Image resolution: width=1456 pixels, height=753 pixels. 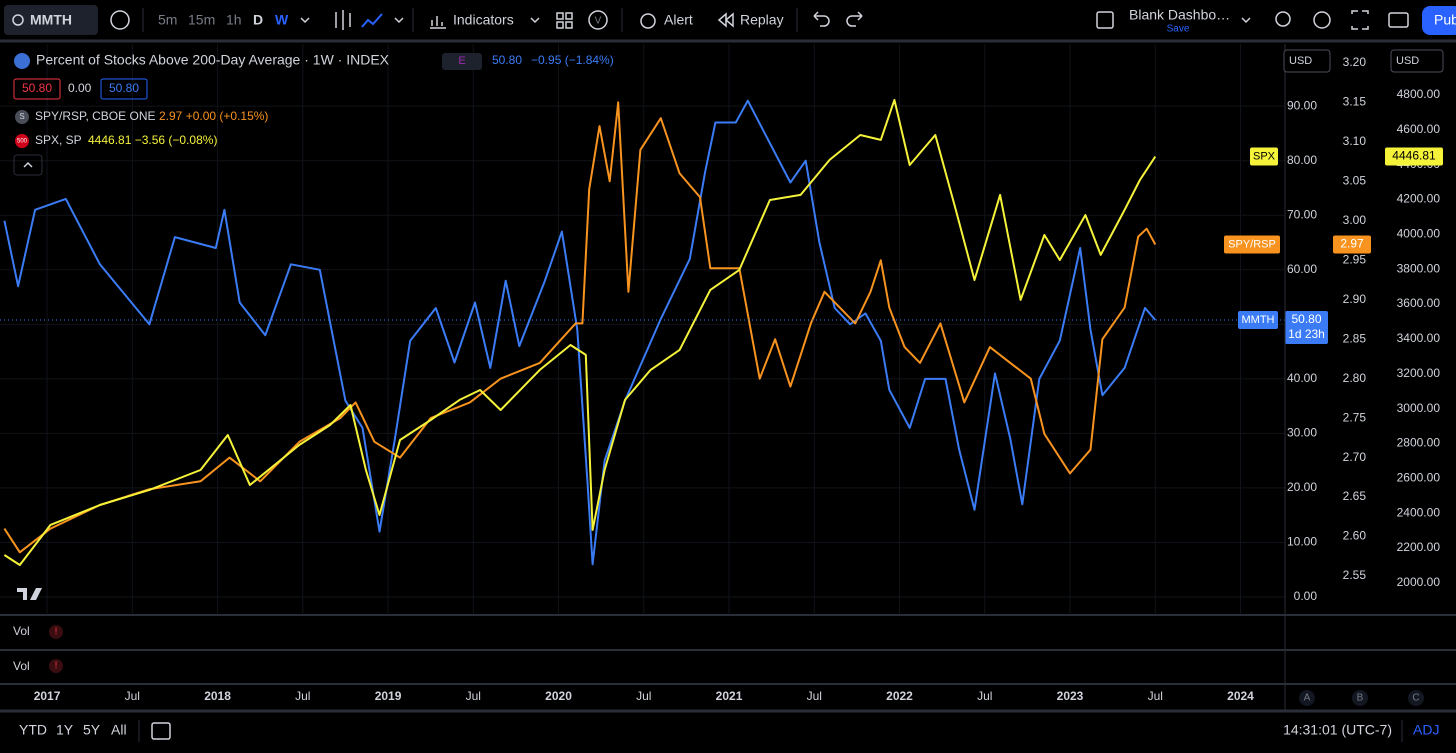 I want to click on symbol-icon-label: 500, so click(x=22, y=142).